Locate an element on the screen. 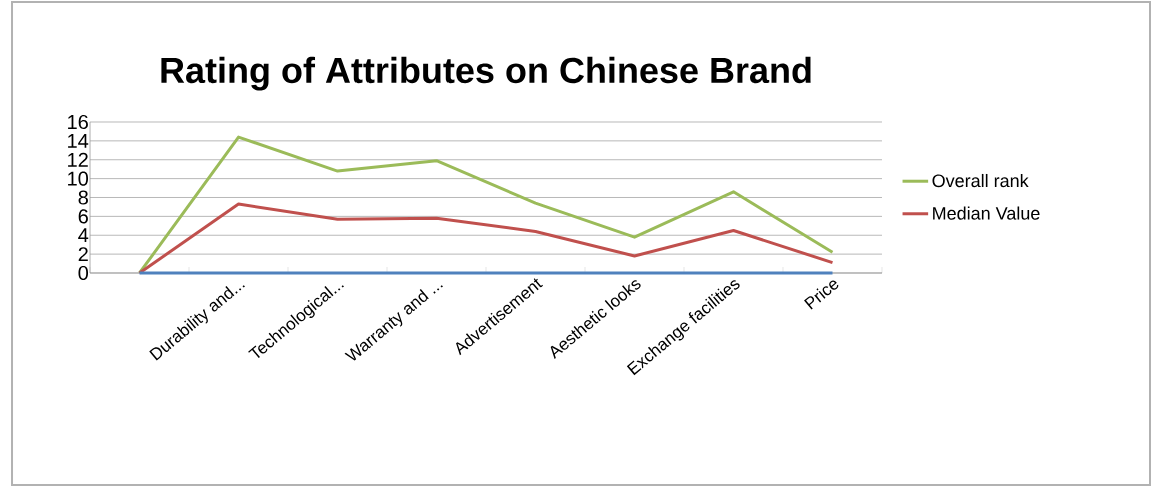  y-tick-label: 12 is located at coordinates (78, 159).